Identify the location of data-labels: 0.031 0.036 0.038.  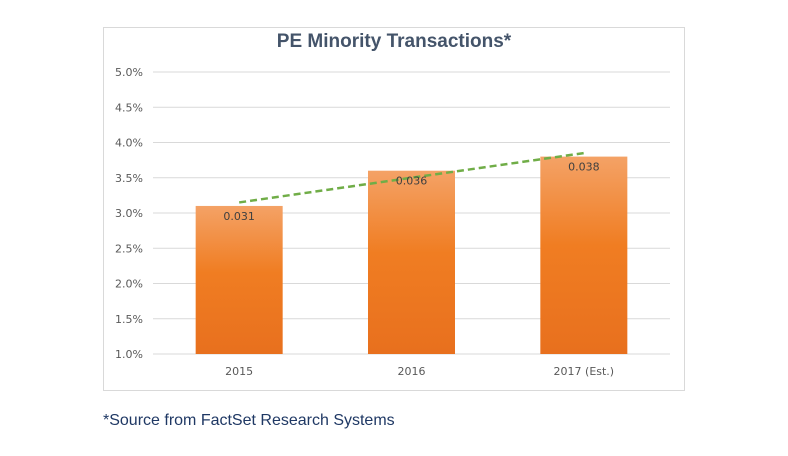
(411, 192).